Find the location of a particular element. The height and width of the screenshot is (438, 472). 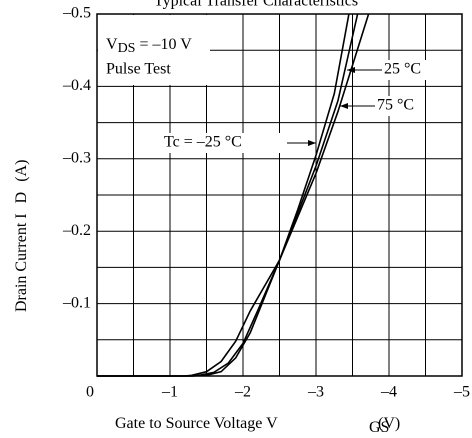

y-axis-label-sub: D is located at coordinates (21, 198).